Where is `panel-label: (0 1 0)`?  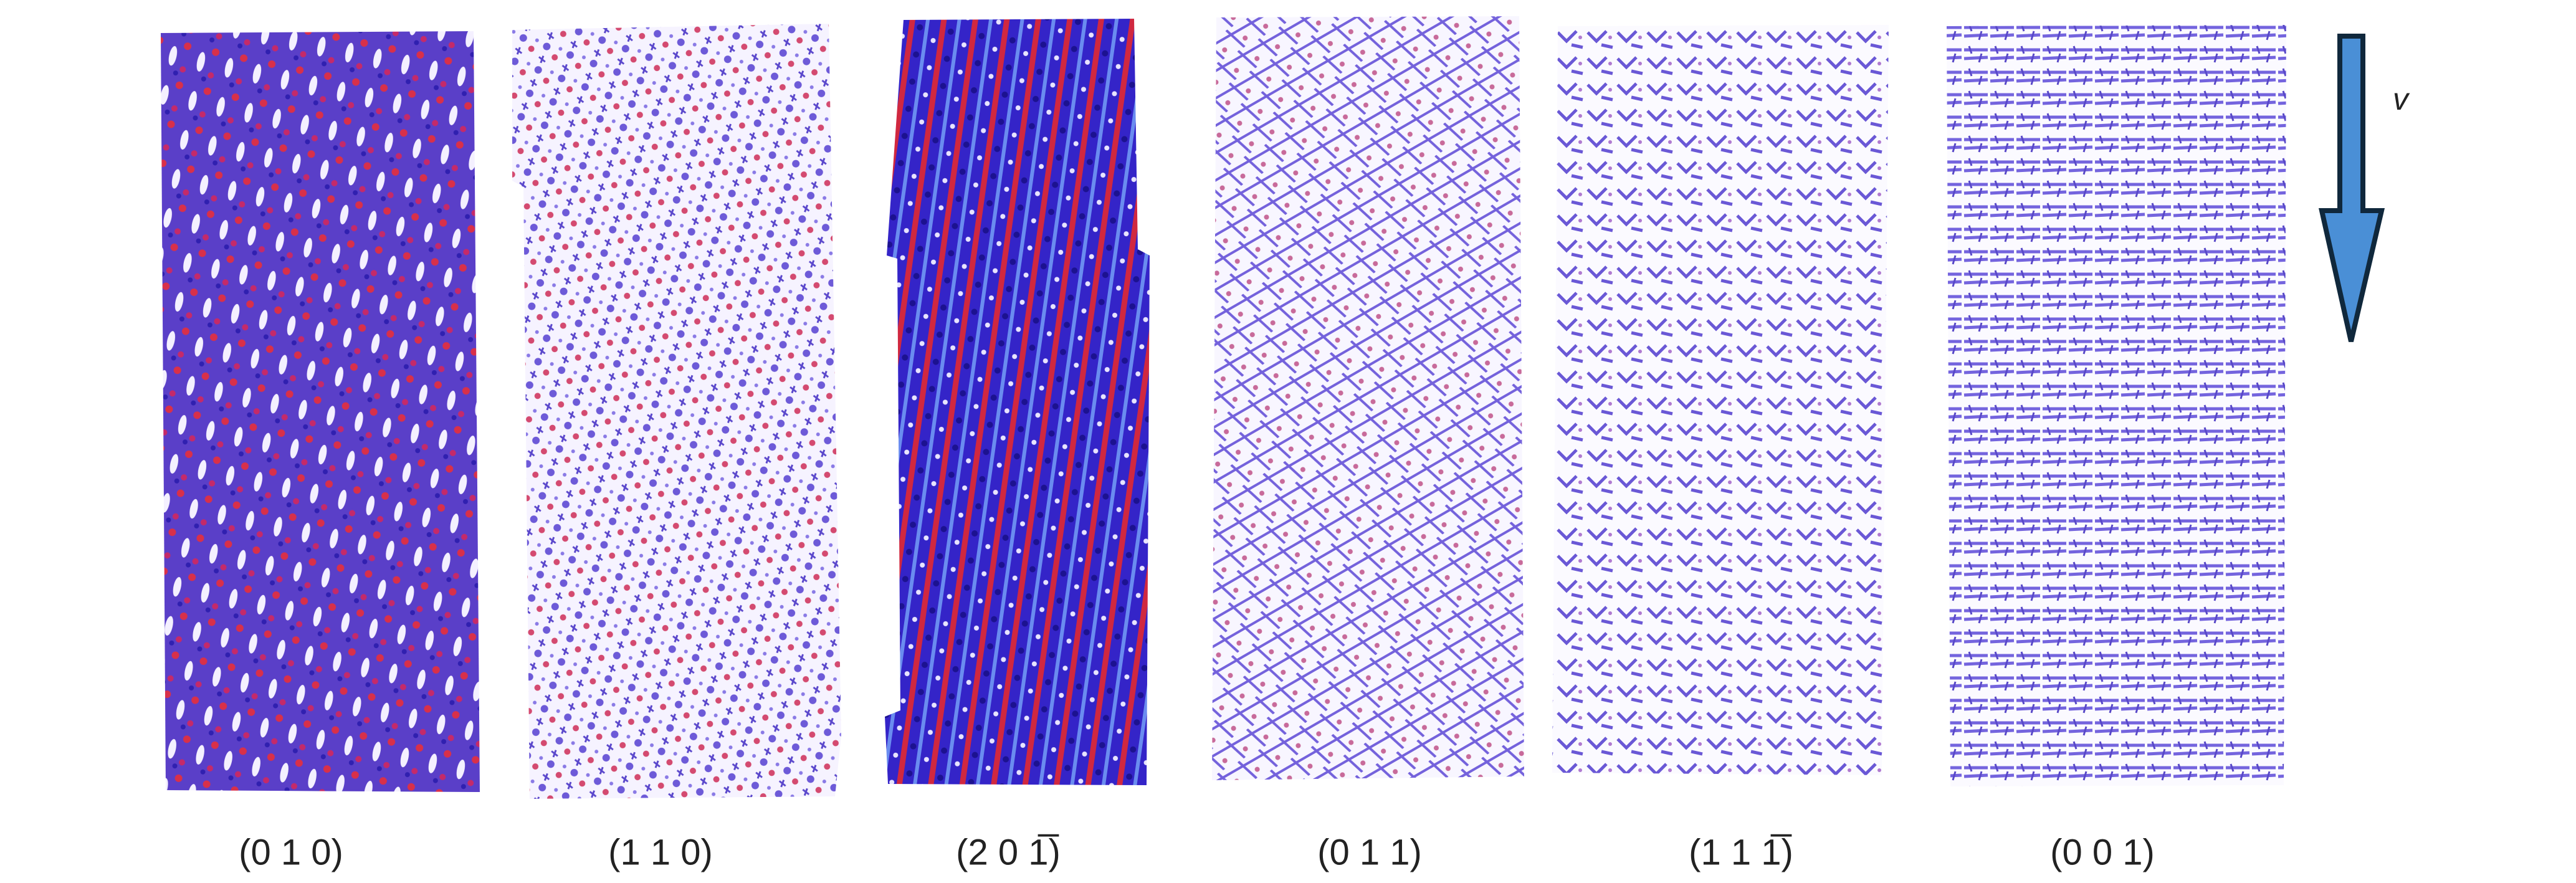 panel-label: (0 1 0) is located at coordinates (291, 852).